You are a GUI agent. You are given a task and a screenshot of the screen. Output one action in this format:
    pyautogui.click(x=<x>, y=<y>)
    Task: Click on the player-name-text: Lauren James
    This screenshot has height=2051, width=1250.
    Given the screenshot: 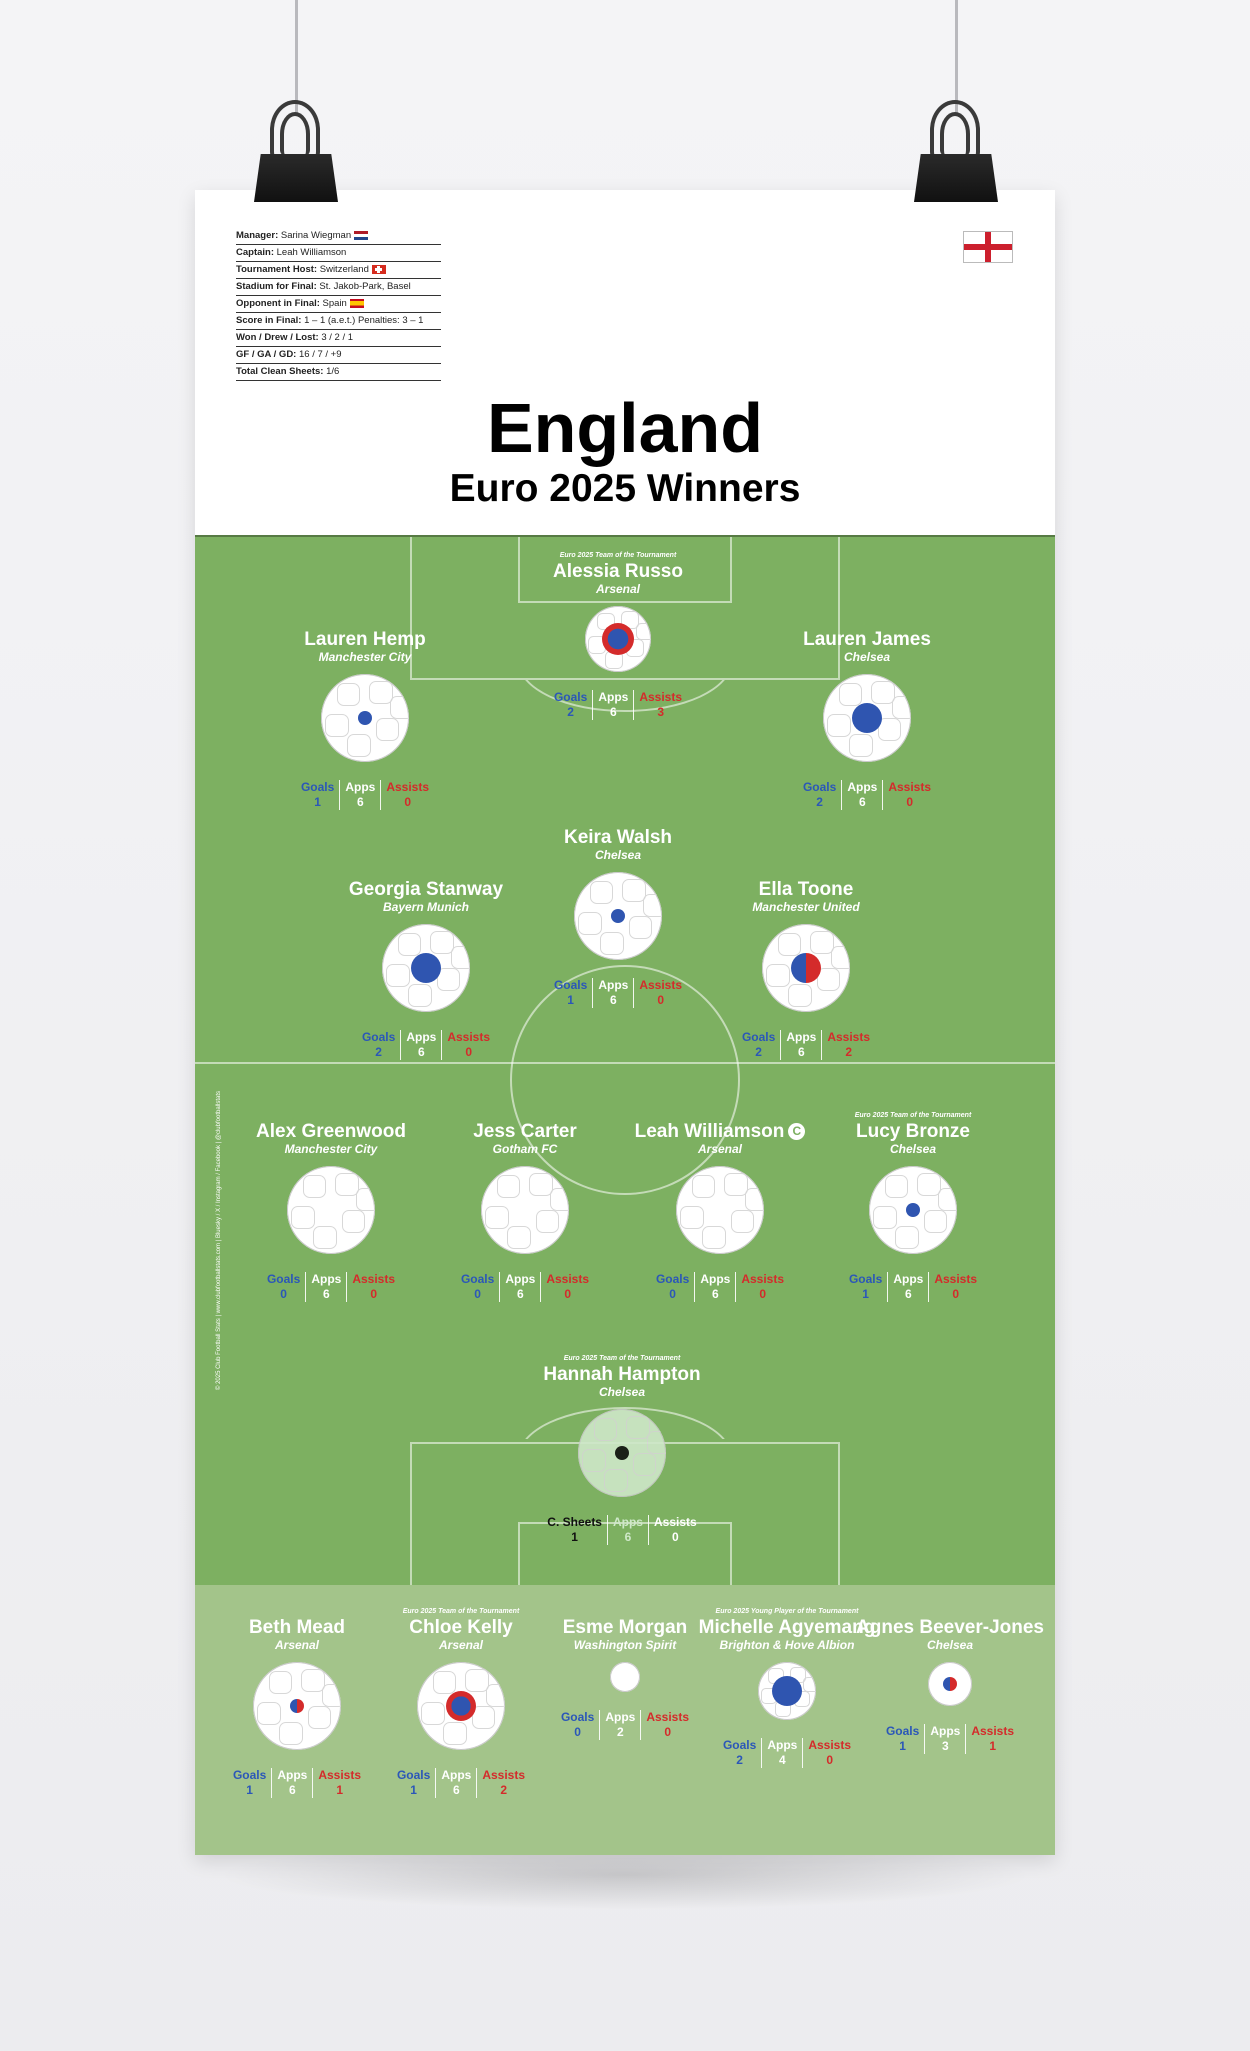 What is the action you would take?
    pyautogui.click(x=867, y=639)
    